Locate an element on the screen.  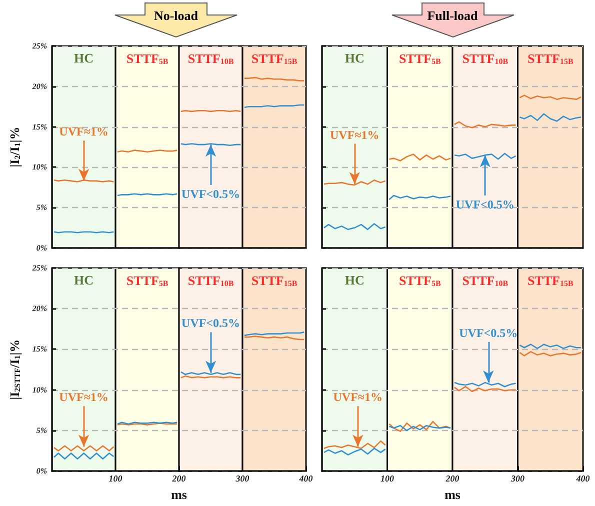
chart-title: No-load is located at coordinates (176, 16).